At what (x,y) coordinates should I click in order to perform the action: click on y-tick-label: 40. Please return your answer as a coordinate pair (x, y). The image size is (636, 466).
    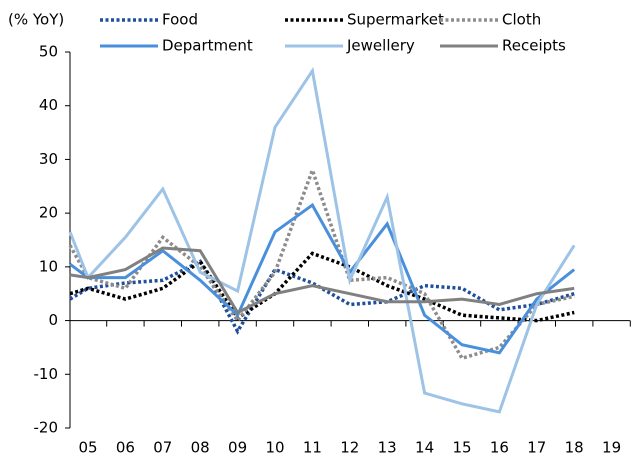
    Looking at the image, I should click on (48, 105).